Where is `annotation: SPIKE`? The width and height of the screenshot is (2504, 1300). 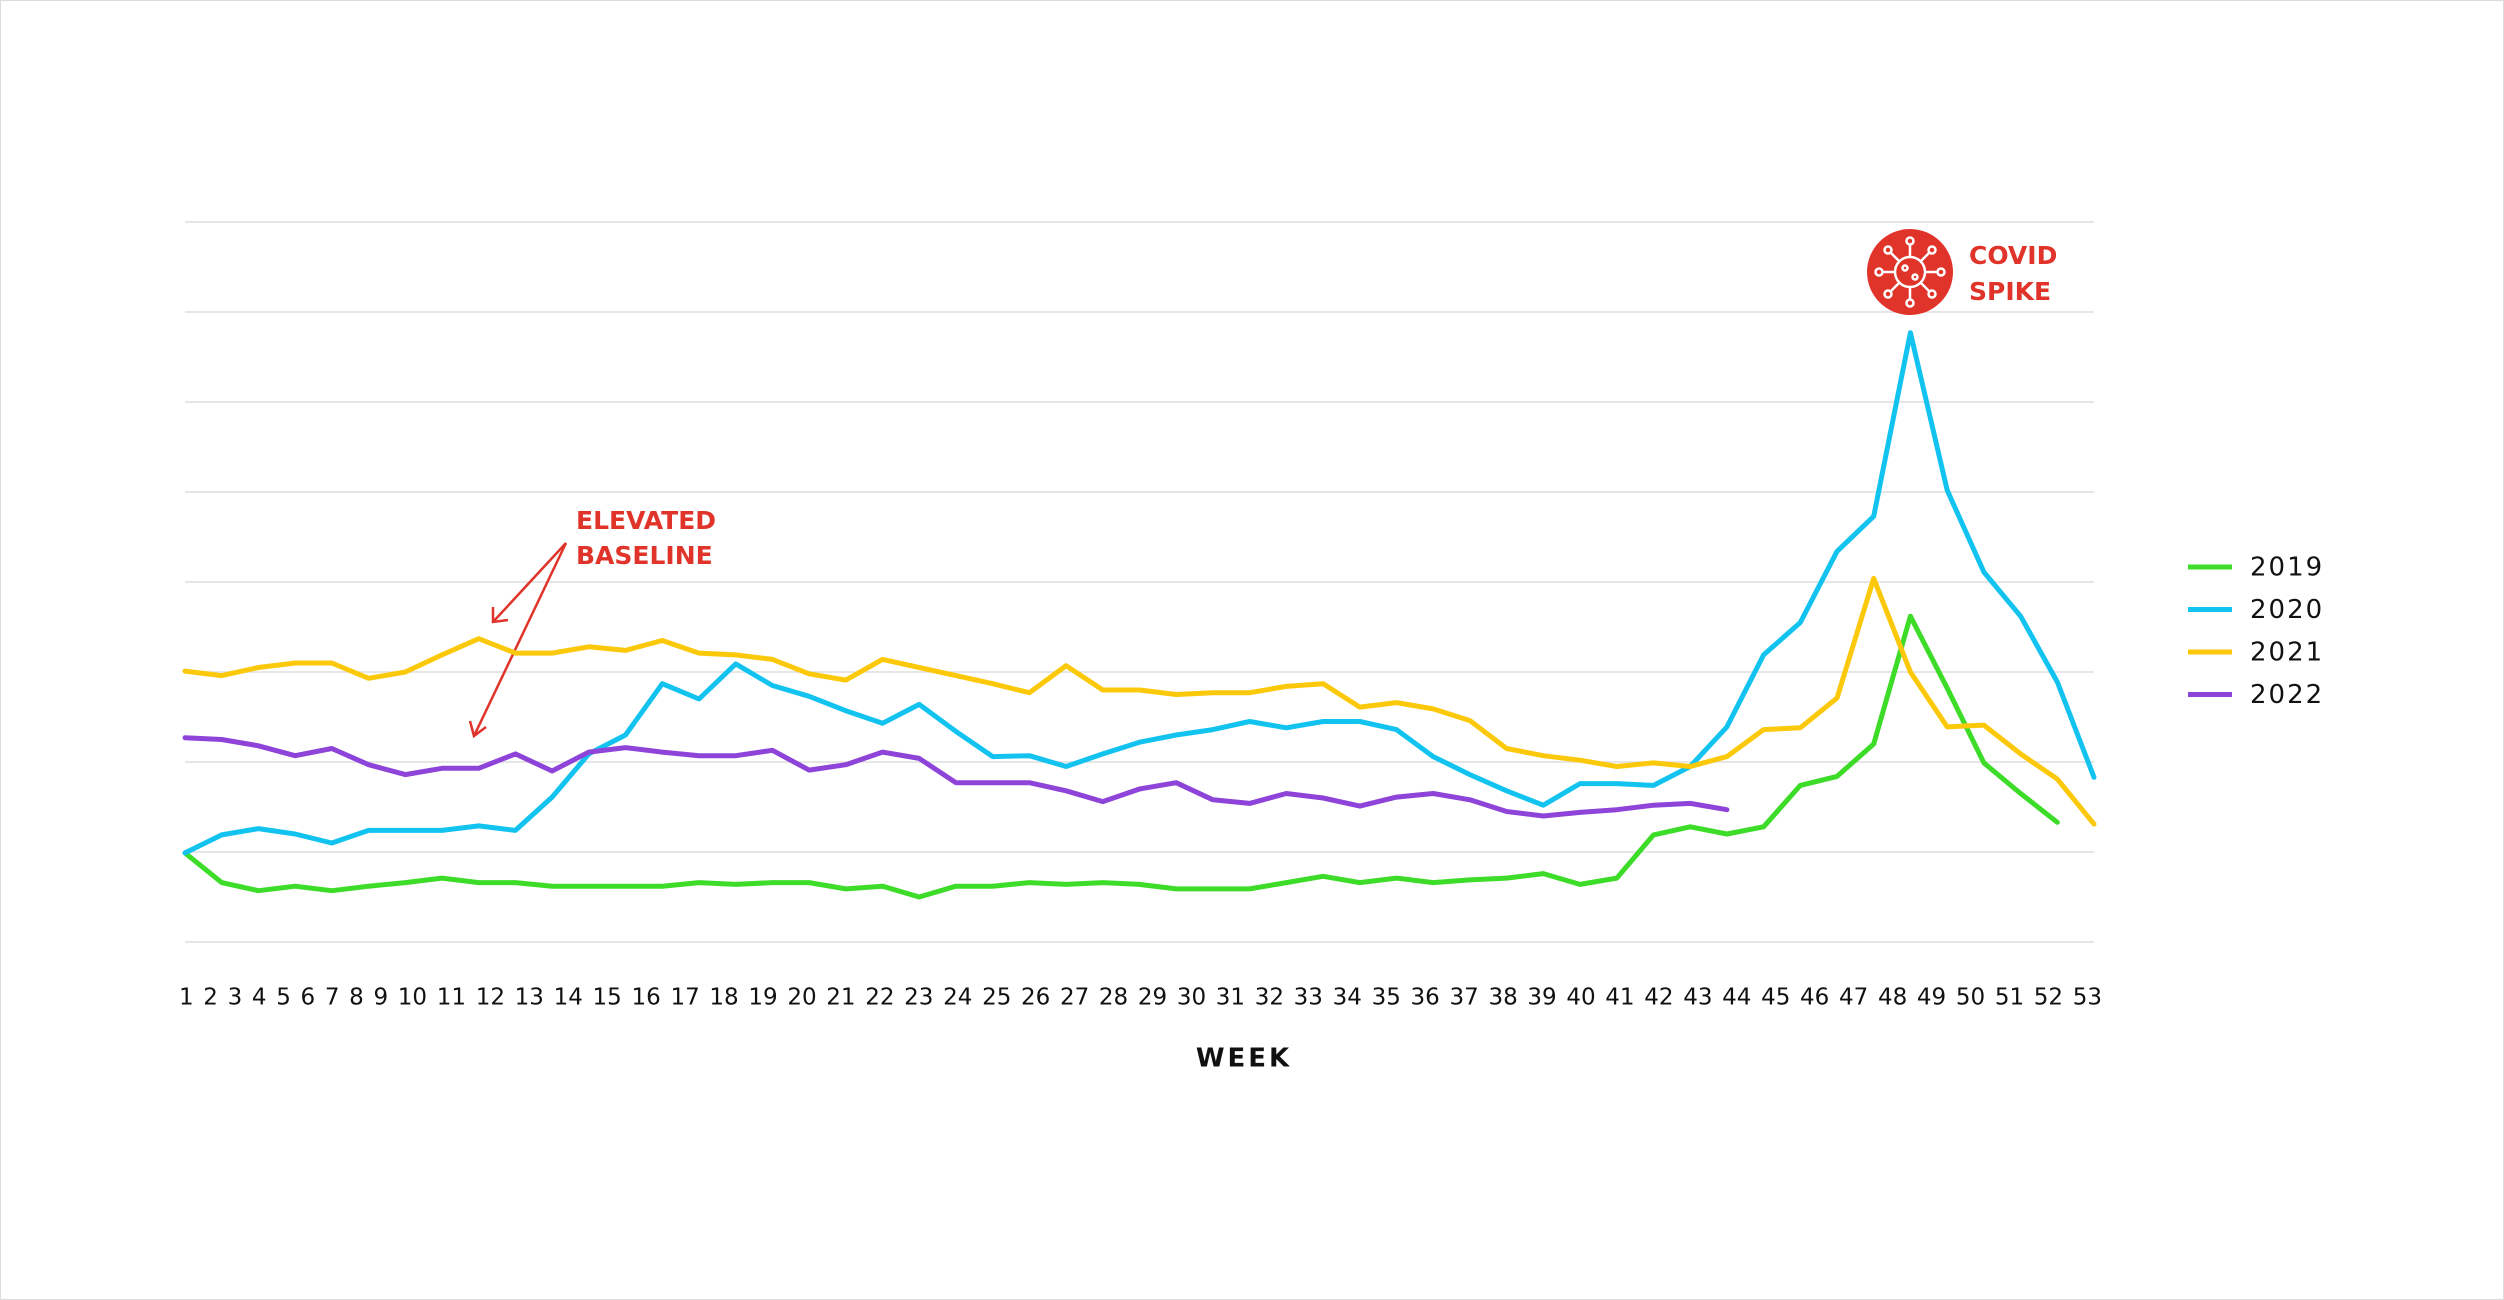 annotation: SPIKE is located at coordinates (2010, 291).